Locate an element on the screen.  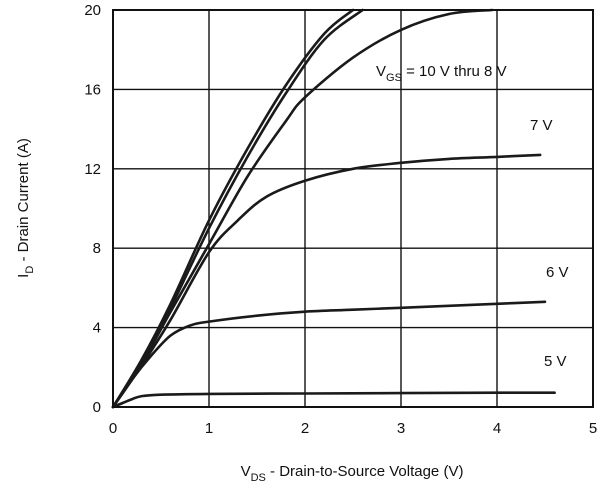
x-tick-label: 2 is located at coordinates (305, 428).